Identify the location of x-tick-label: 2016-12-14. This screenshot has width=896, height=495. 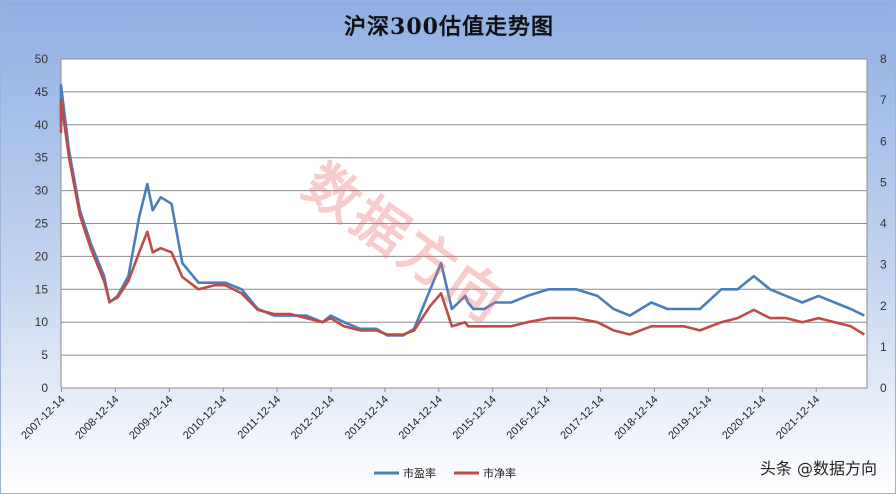
(529, 418).